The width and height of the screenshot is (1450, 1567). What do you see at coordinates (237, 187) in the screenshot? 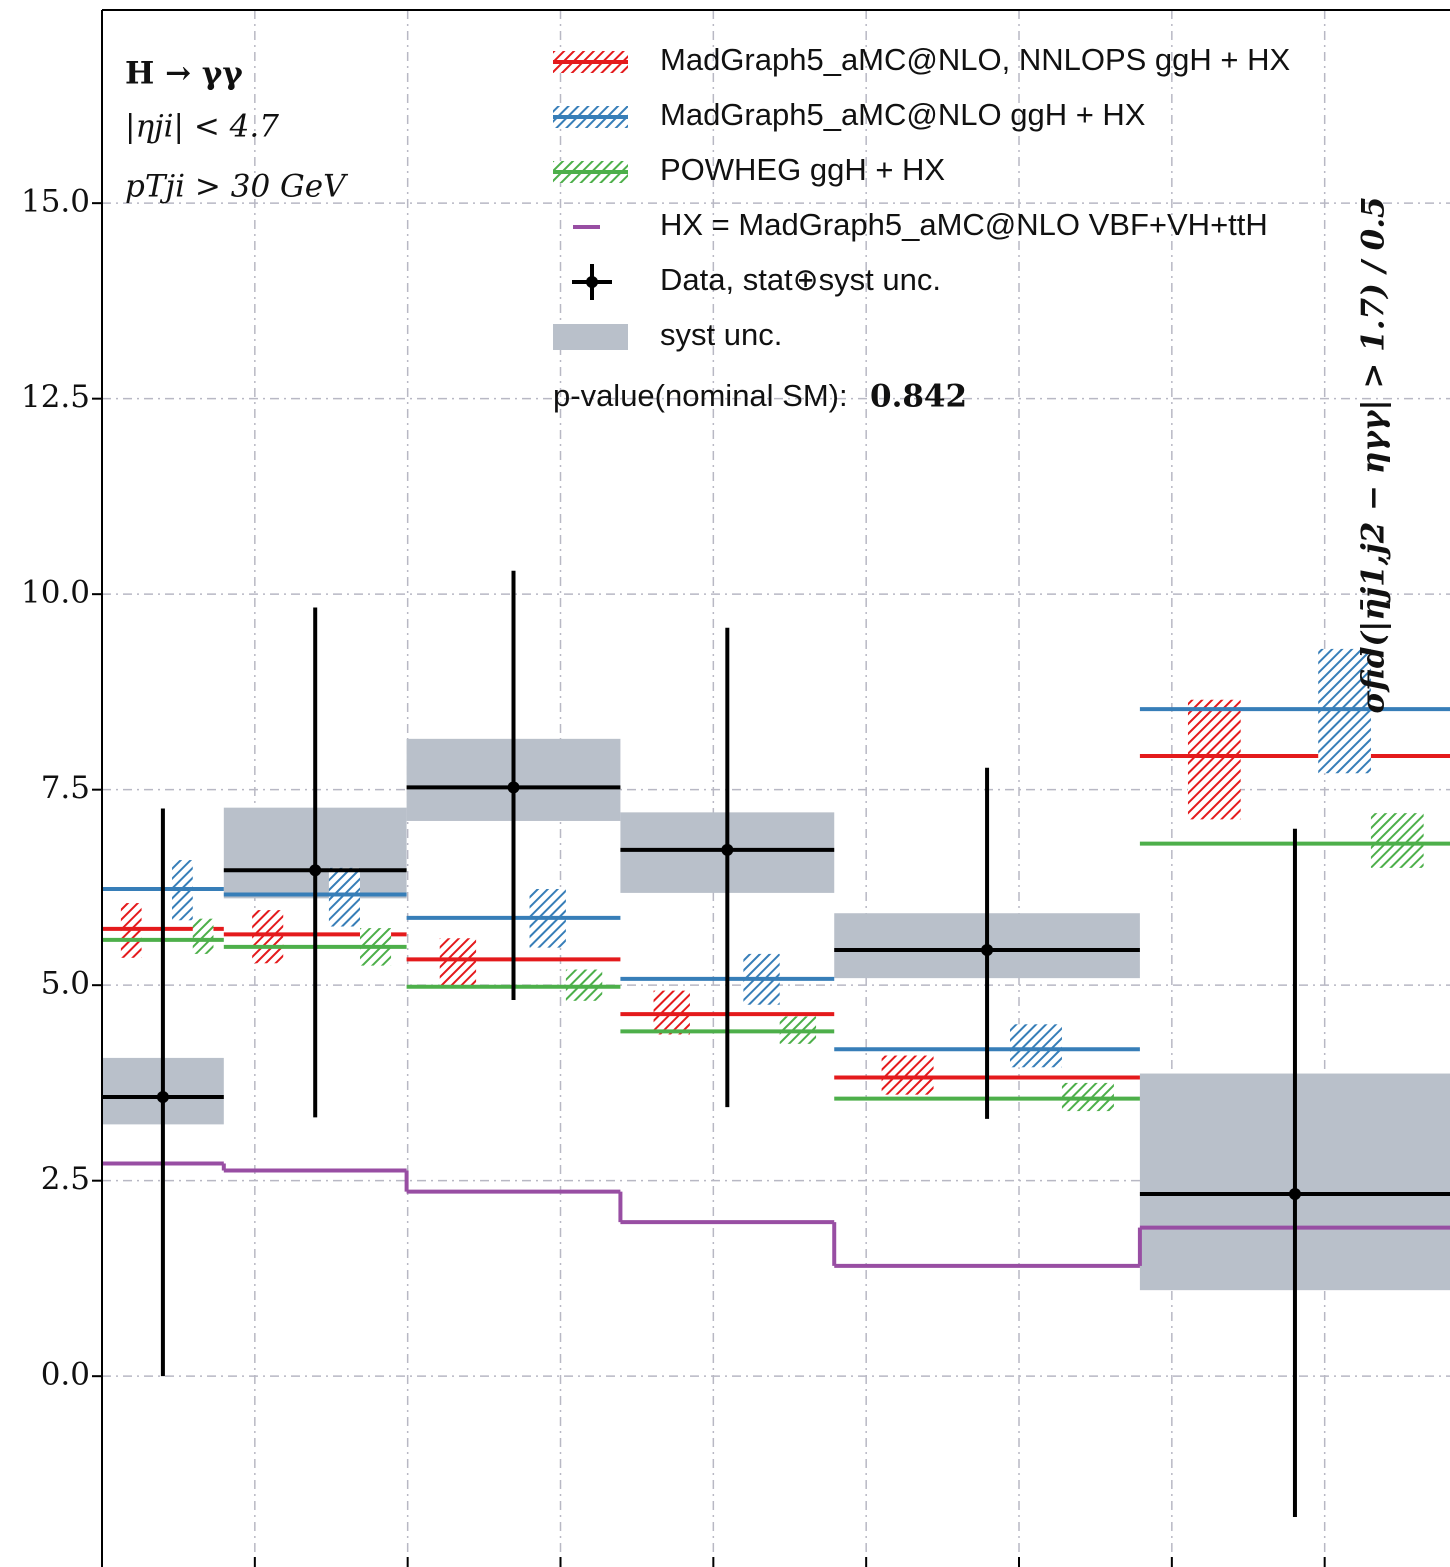
I see `annotation: pTji > 30 GeV` at bounding box center [237, 187].